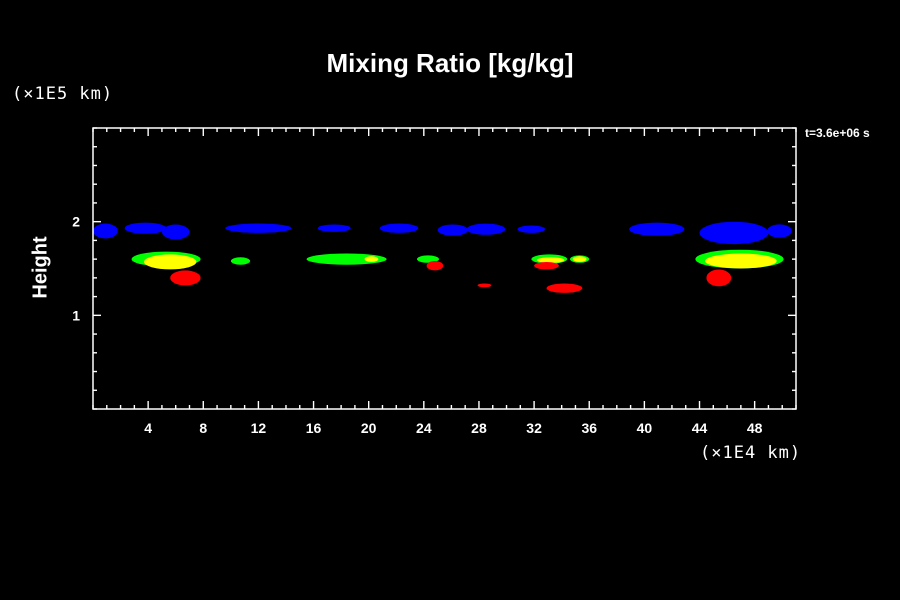 This screenshot has height=600, width=900. What do you see at coordinates (314, 428) in the screenshot?
I see `x-tick-label: 16` at bounding box center [314, 428].